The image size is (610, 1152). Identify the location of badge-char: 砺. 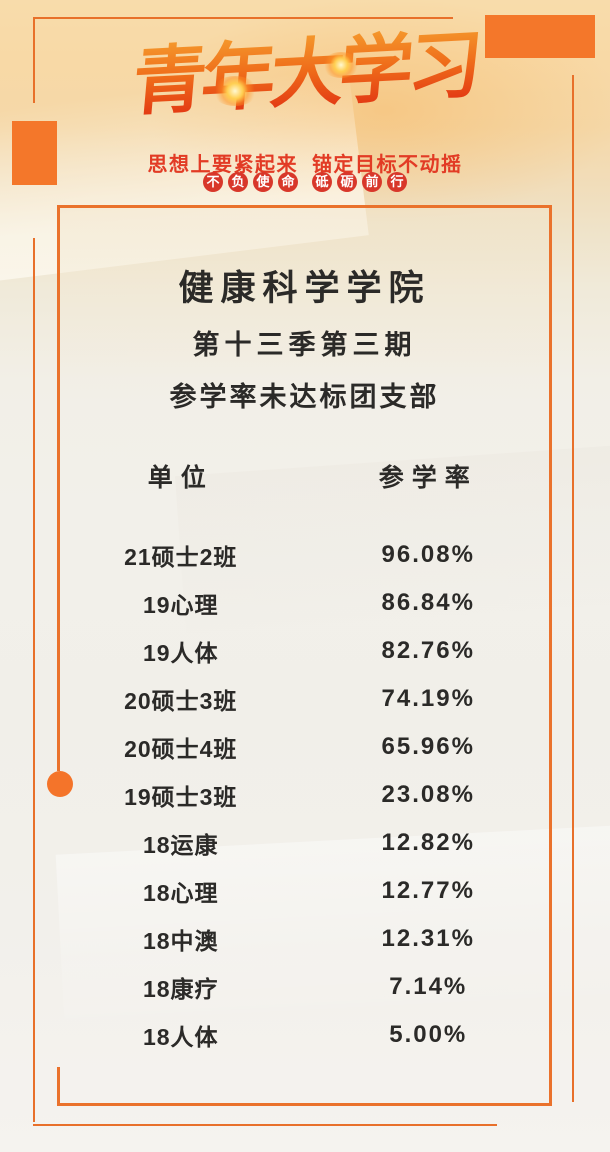
(347, 182).